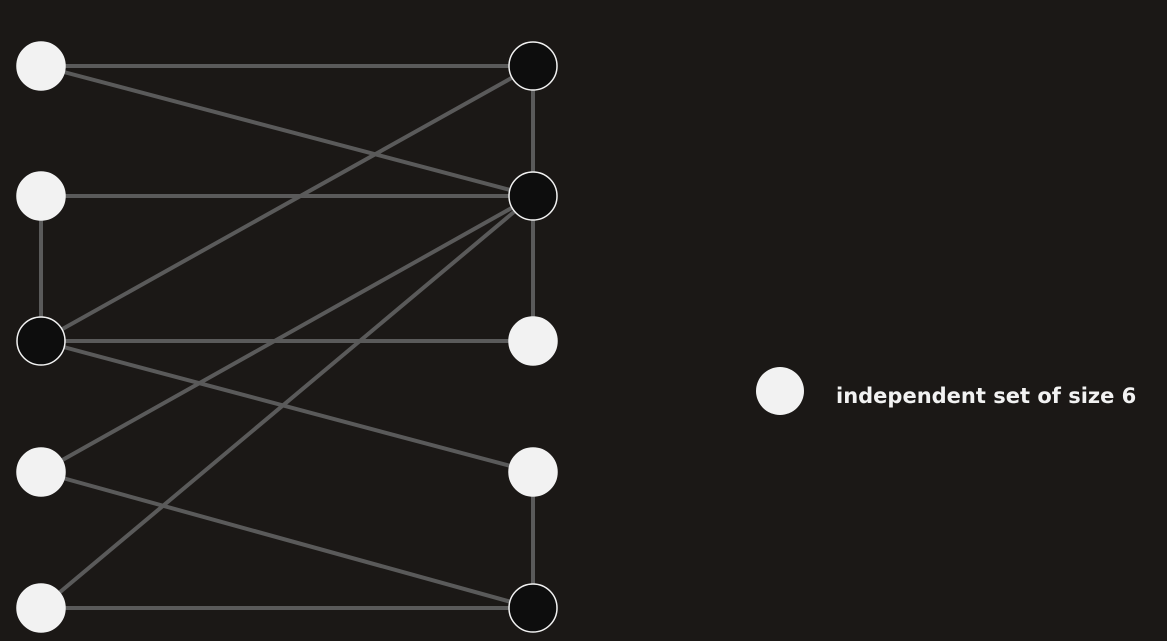 Image resolution: width=1167 pixels, height=641 pixels. Describe the element at coordinates (533, 472) in the screenshot. I see `node-R4-in-set` at that location.